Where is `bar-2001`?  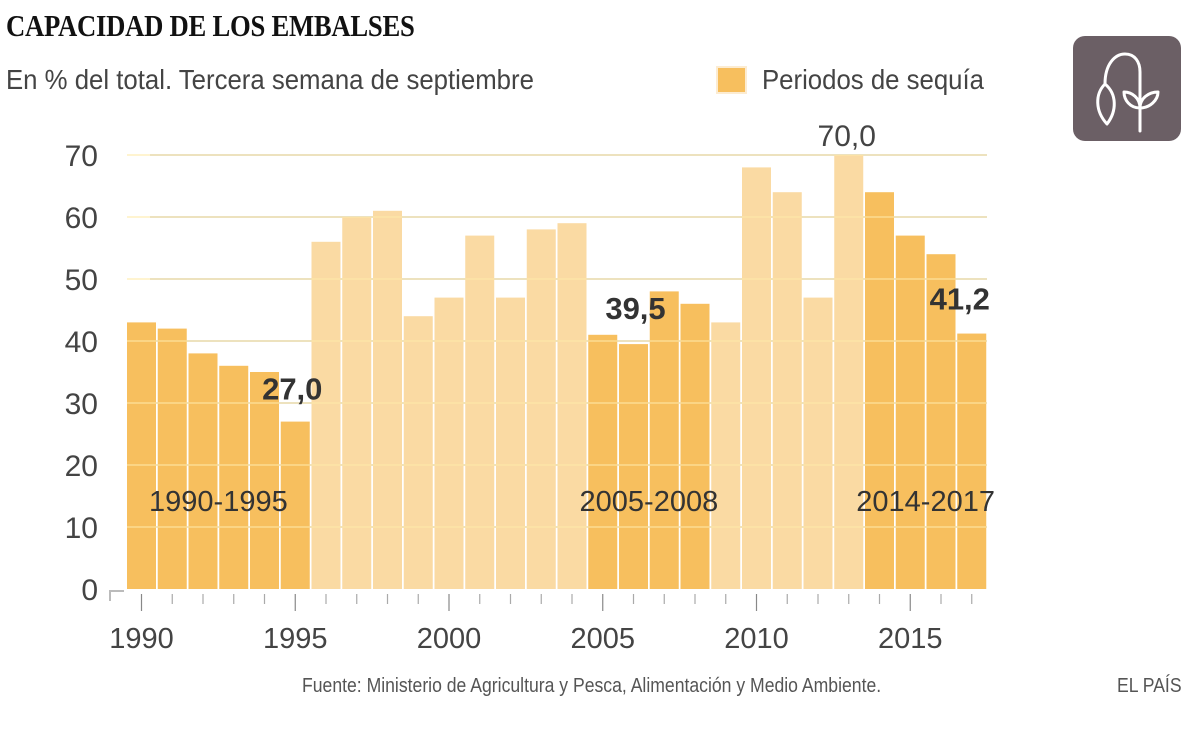
bar-2001 is located at coordinates (480, 412).